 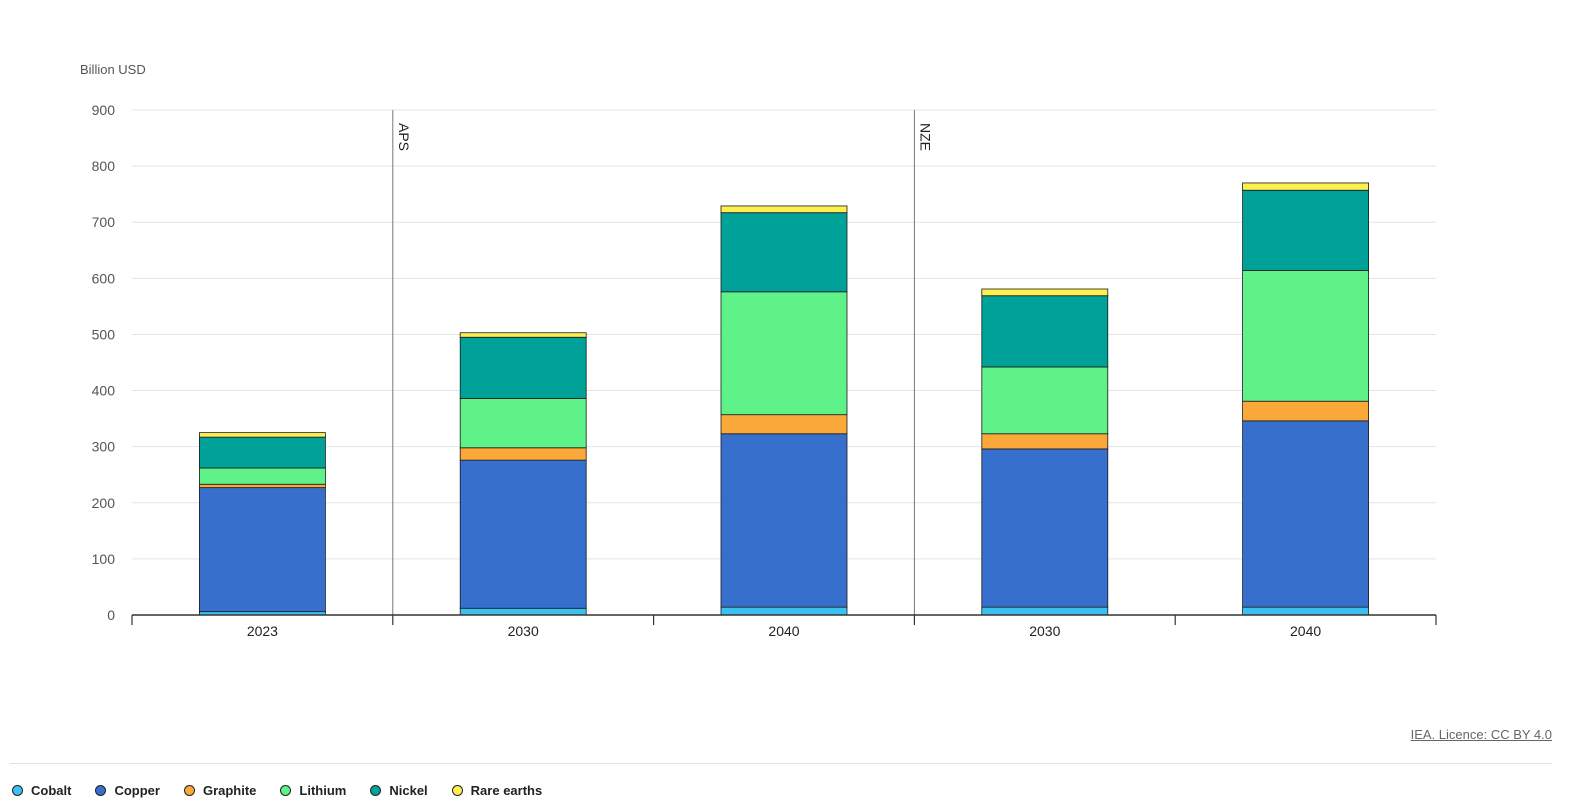 What do you see at coordinates (925, 137) in the screenshot?
I see `scenario-label: NZE` at bounding box center [925, 137].